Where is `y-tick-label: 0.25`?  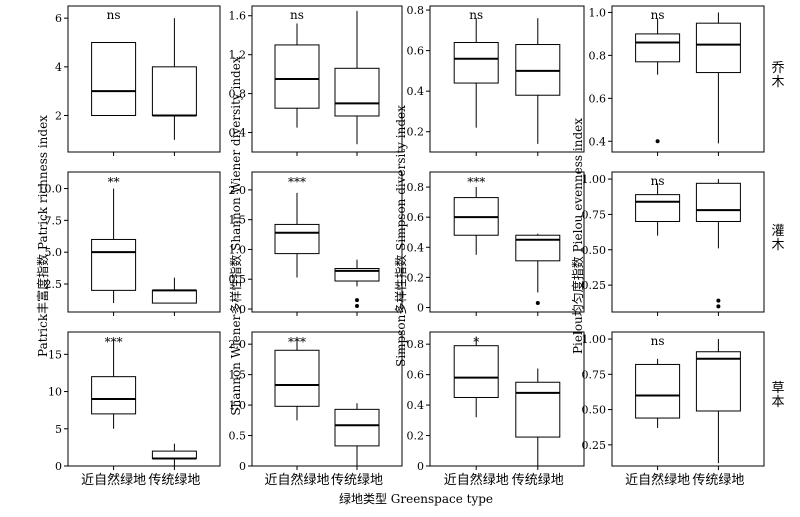 y-tick-label: 0.25 is located at coordinates (594, 445).